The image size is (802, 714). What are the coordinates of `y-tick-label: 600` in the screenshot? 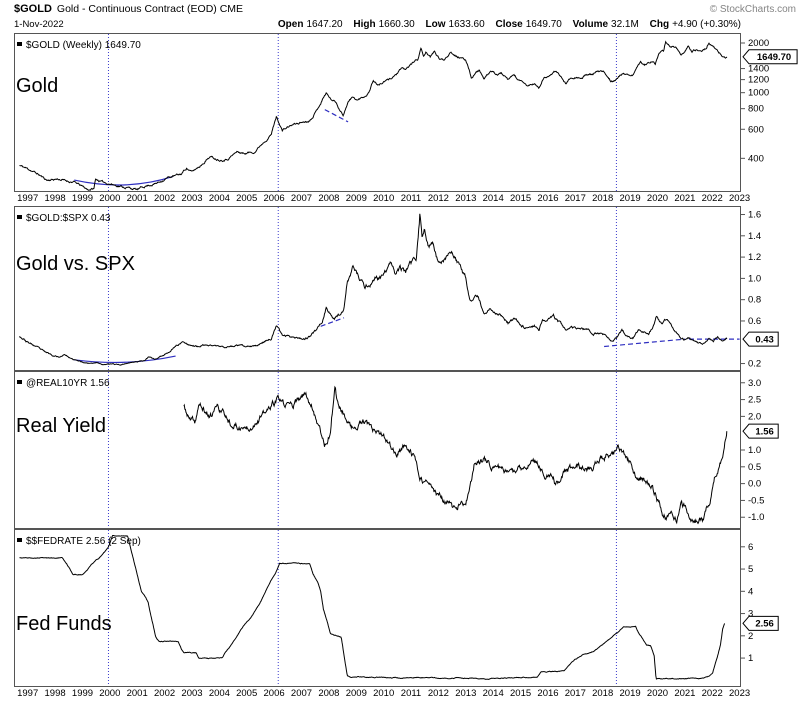 It's located at (756, 129).